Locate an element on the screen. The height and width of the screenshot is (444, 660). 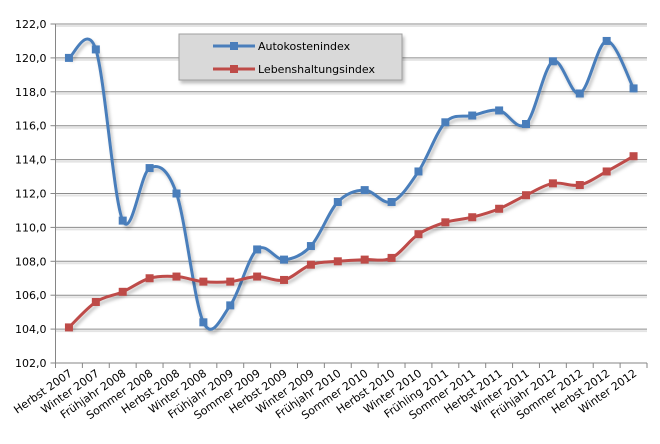
y-tick-label: 122,0 is located at coordinates (31, 24).